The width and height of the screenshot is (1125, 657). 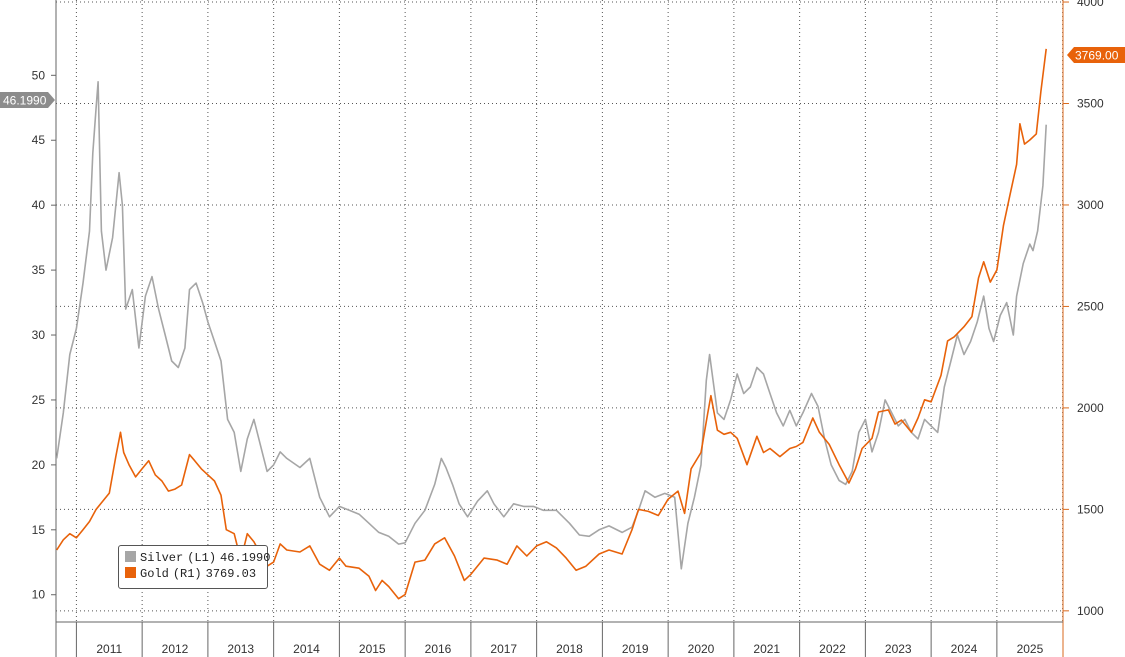 I want to click on x-tick-label: 2011, so click(x=109, y=649).